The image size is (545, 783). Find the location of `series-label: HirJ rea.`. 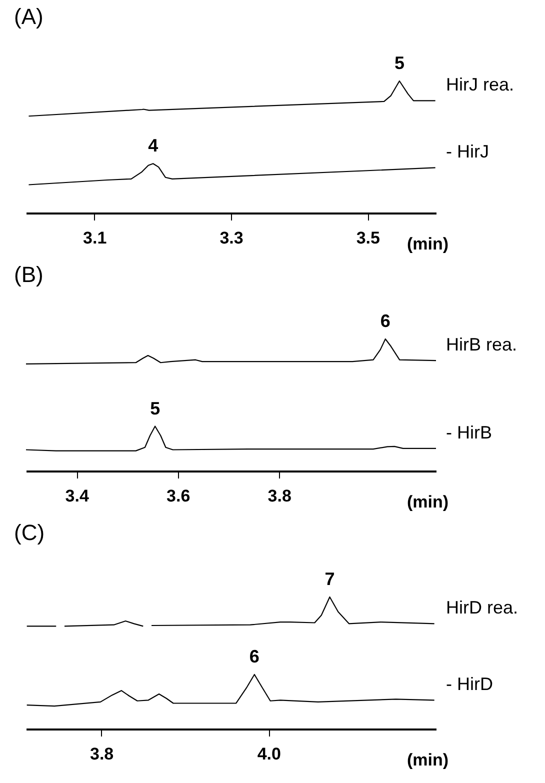

series-label: HirJ rea. is located at coordinates (480, 84).